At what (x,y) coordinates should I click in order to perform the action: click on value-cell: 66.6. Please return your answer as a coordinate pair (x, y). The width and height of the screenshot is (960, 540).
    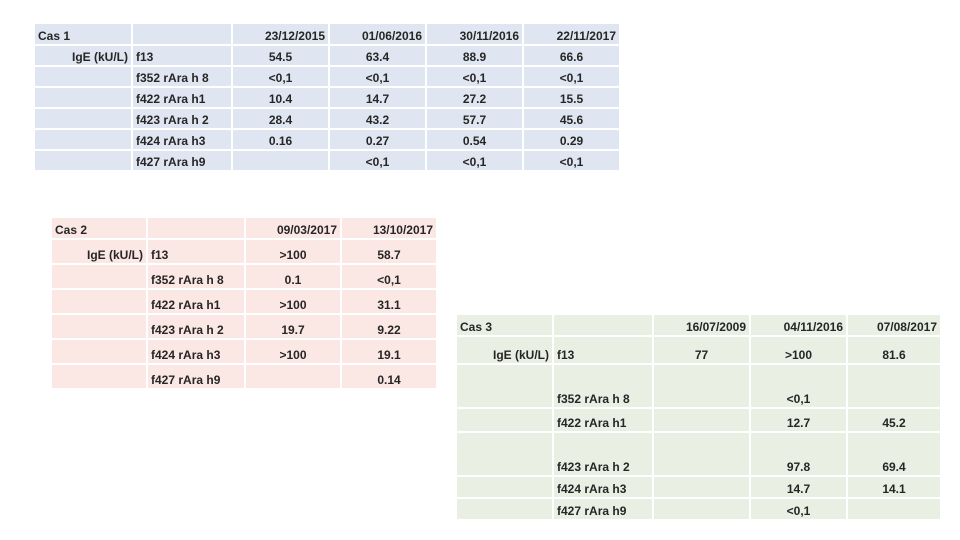
    Looking at the image, I should click on (571, 55).